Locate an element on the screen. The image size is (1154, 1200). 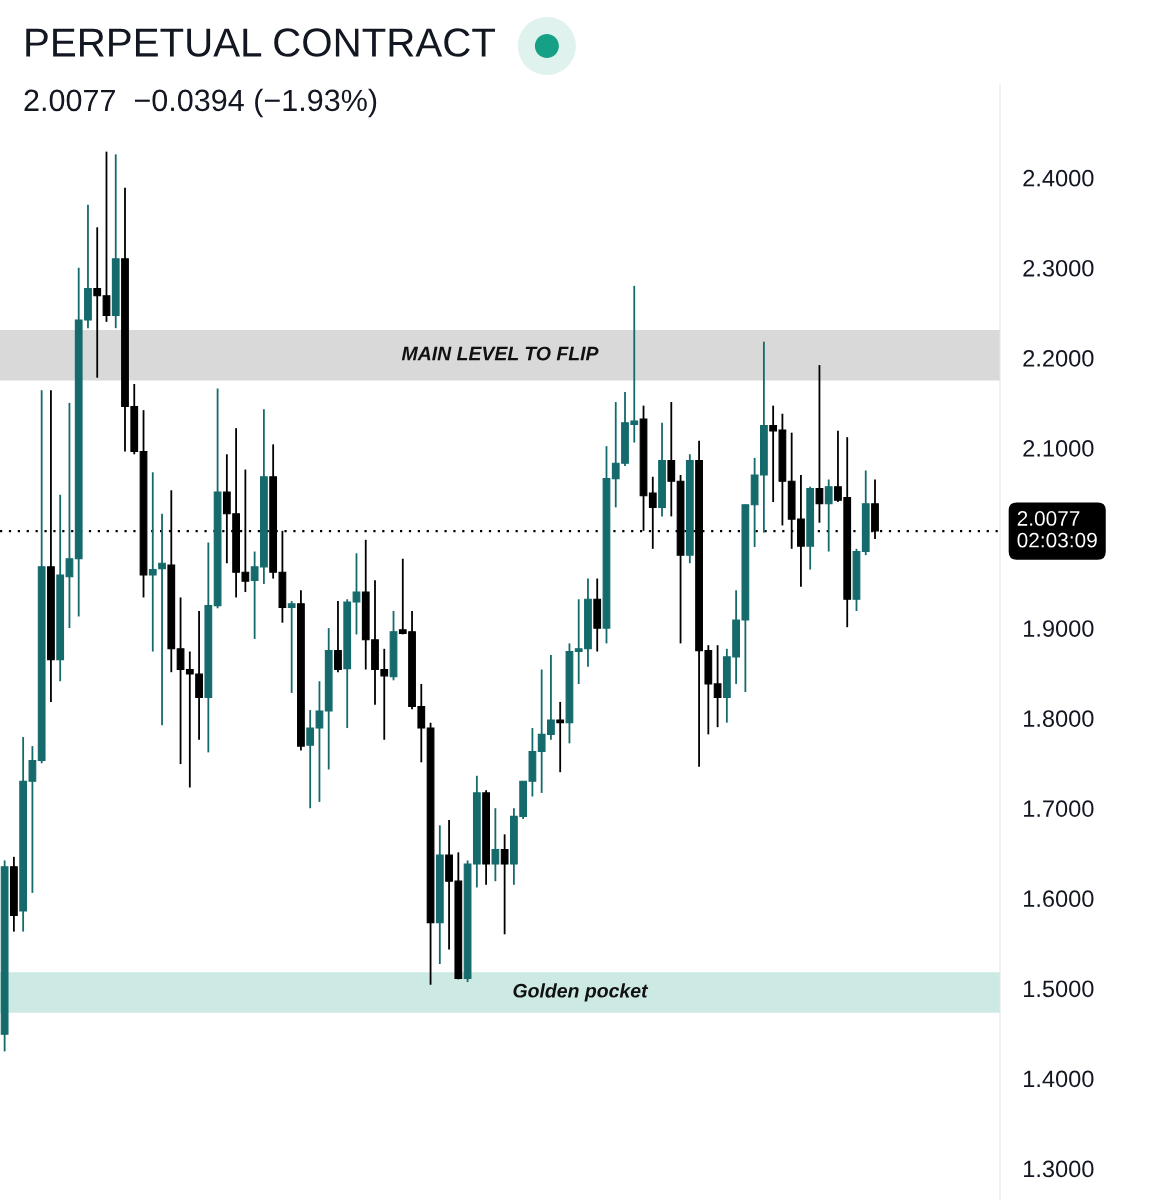
y-tick-label: 1.8000 is located at coordinates (1059, 718).